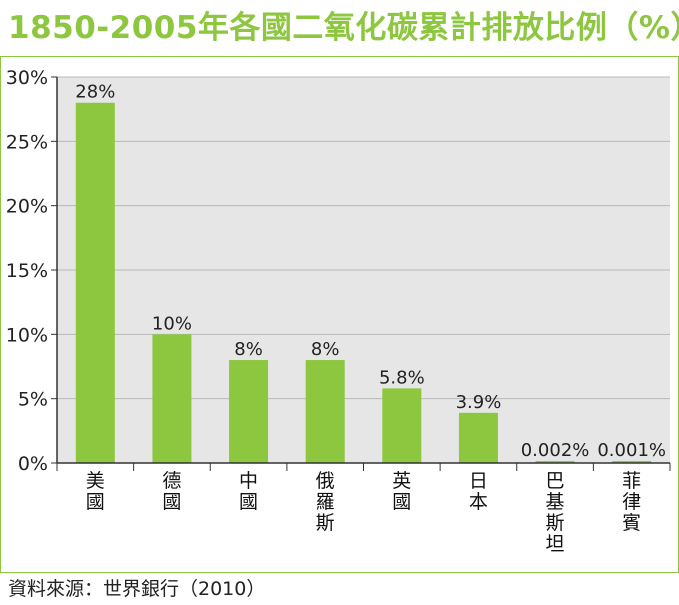 Image resolution: width=679 pixels, height=605 pixels. I want to click on y-tick-label: 15%, so click(27, 271).